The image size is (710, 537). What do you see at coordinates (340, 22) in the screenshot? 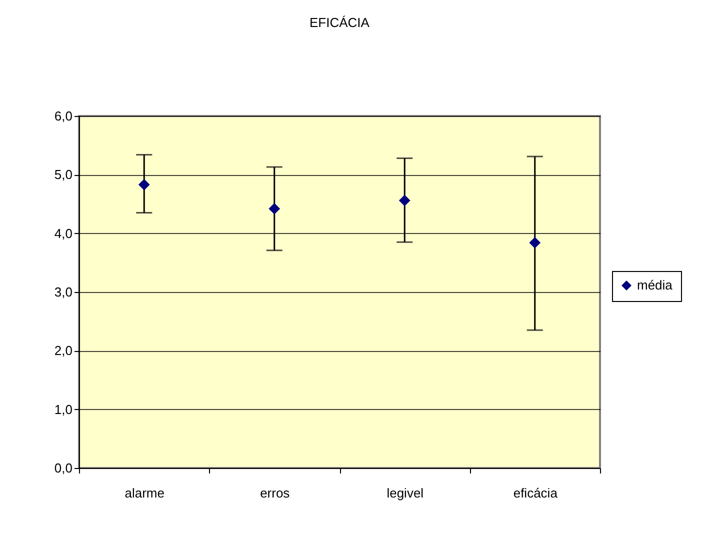
I see `chart-title: EFICÁCIA` at bounding box center [340, 22].